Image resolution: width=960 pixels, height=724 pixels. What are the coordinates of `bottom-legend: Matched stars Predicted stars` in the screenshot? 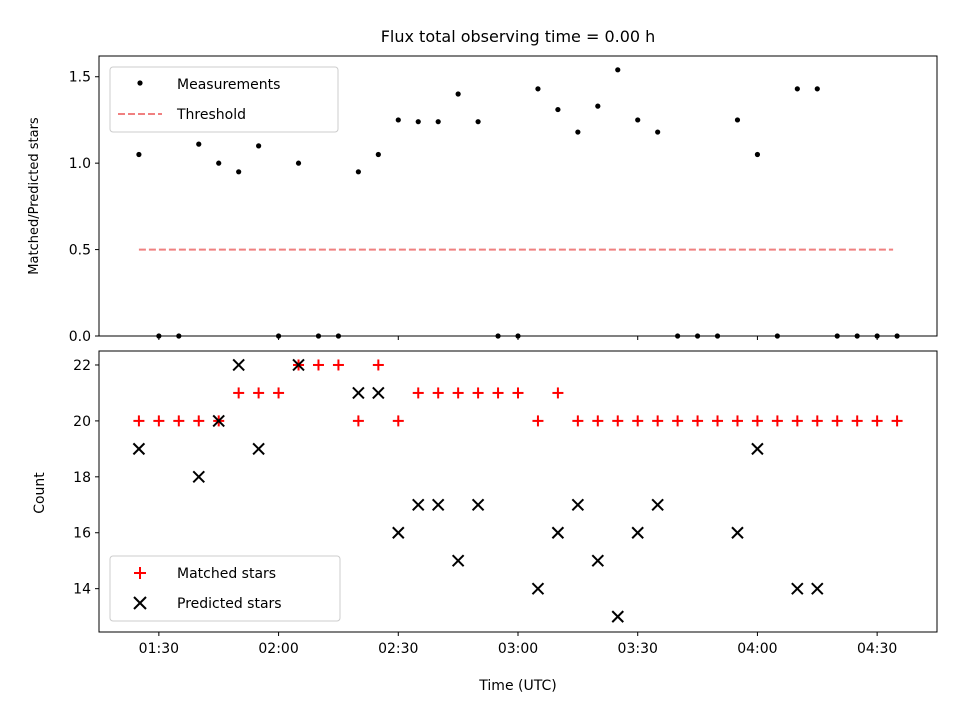 It's located at (225, 588).